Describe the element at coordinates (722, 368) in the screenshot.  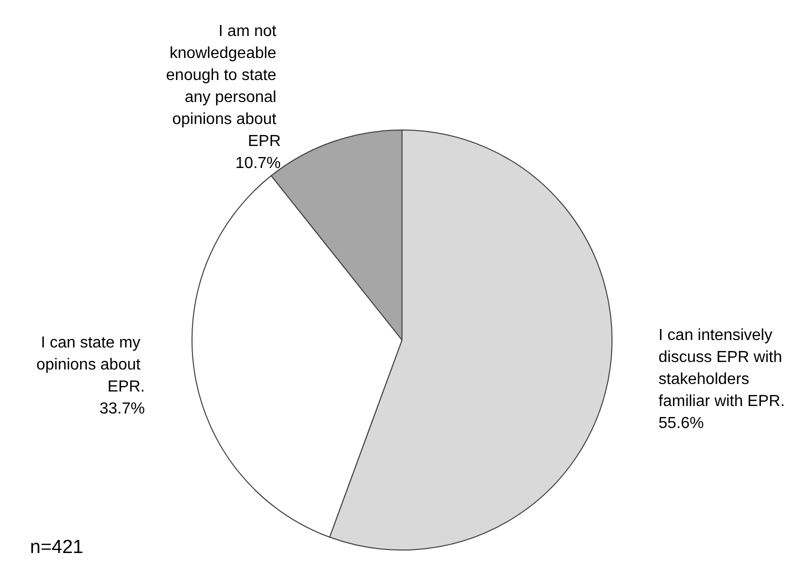
I see `slice-label: I can intensively discuss EPR with stakeholders familiar with EPR.` at that location.